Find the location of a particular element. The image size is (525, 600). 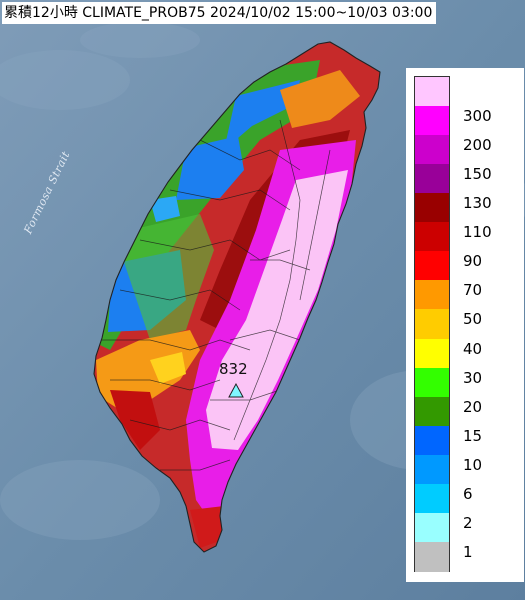

legend-label: 130 is located at coordinates (477, 203).